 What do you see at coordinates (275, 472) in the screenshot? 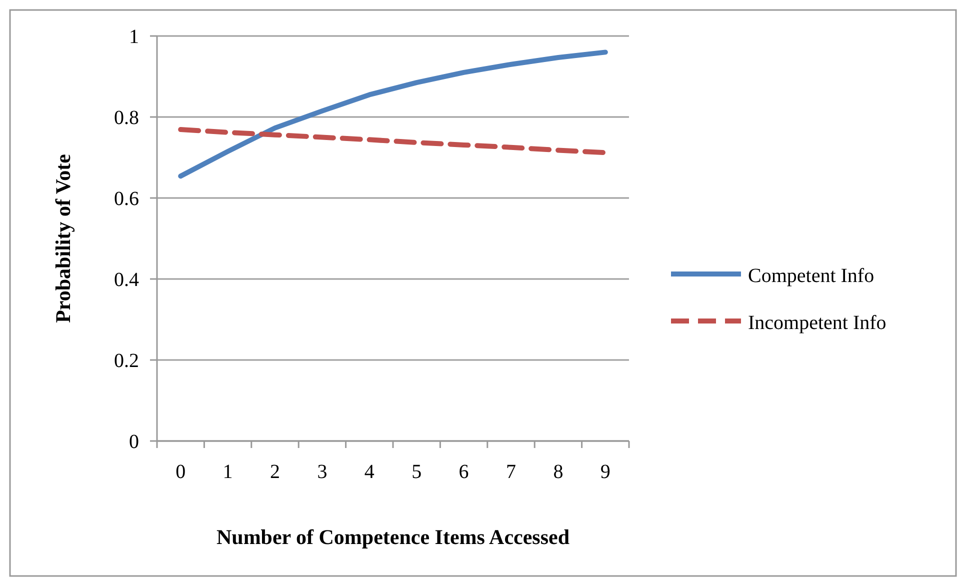
I see `x-tick-label: 2` at bounding box center [275, 472].